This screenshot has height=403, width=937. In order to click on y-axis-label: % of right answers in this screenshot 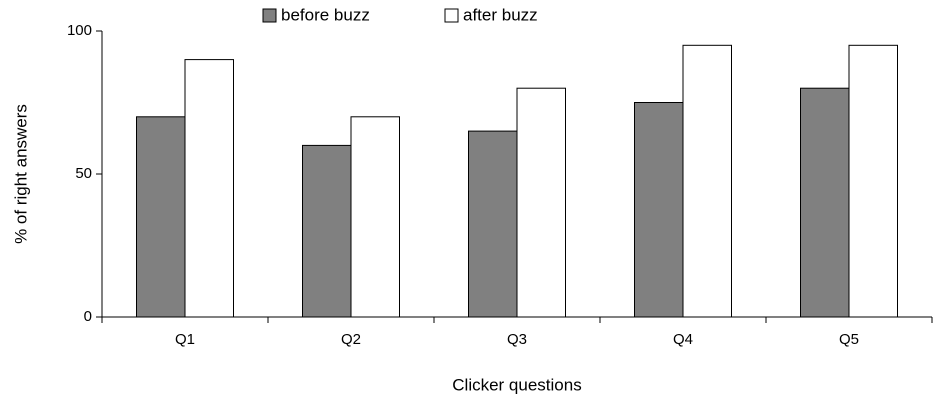, I will do `click(20, 174)`.